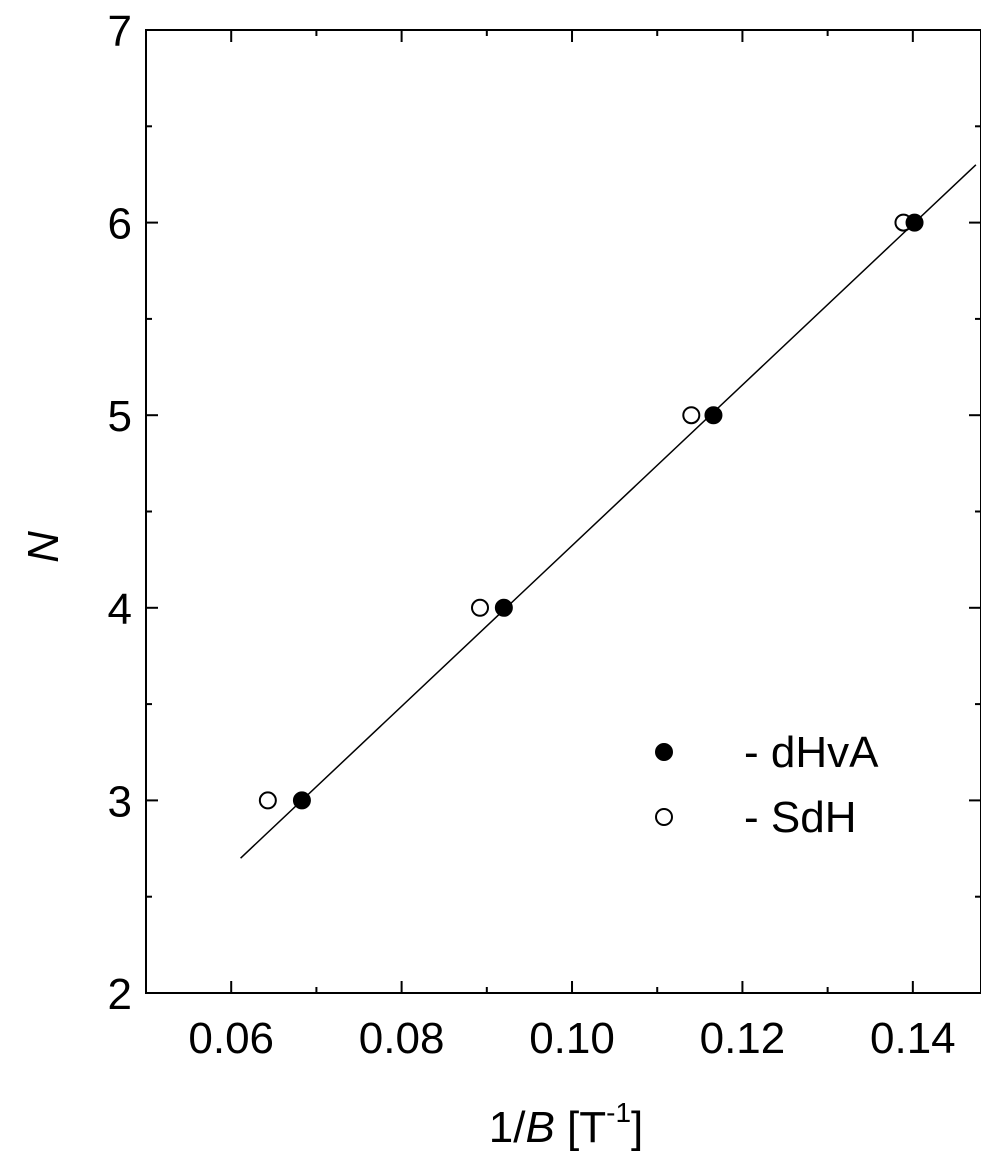 This screenshot has width=981, height=1158. I want to click on legend-marker-sdh, so click(664, 817).